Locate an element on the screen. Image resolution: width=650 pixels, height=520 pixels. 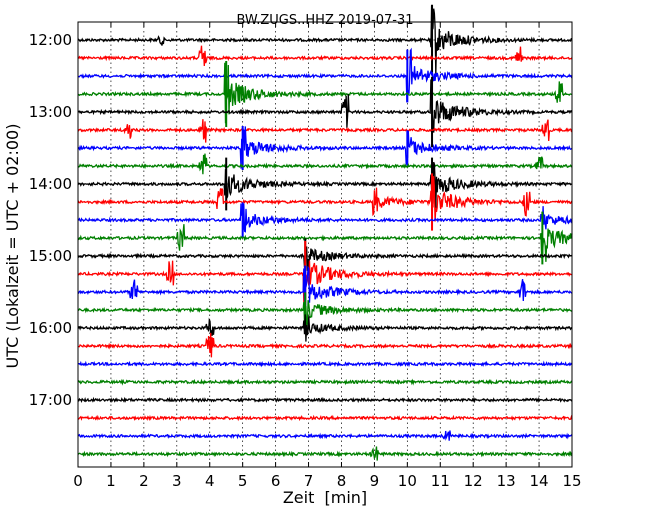
x-tick-label: 1 is located at coordinates (111, 481).